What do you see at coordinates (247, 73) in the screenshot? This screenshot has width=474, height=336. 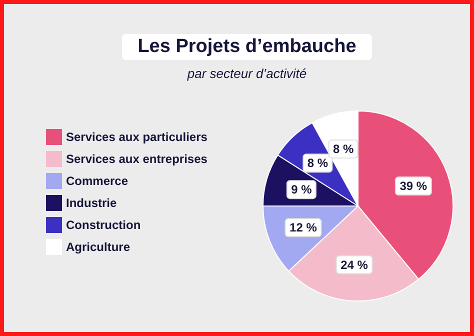 I see `chart-subtitle: par secteur d’activité` at bounding box center [247, 73].